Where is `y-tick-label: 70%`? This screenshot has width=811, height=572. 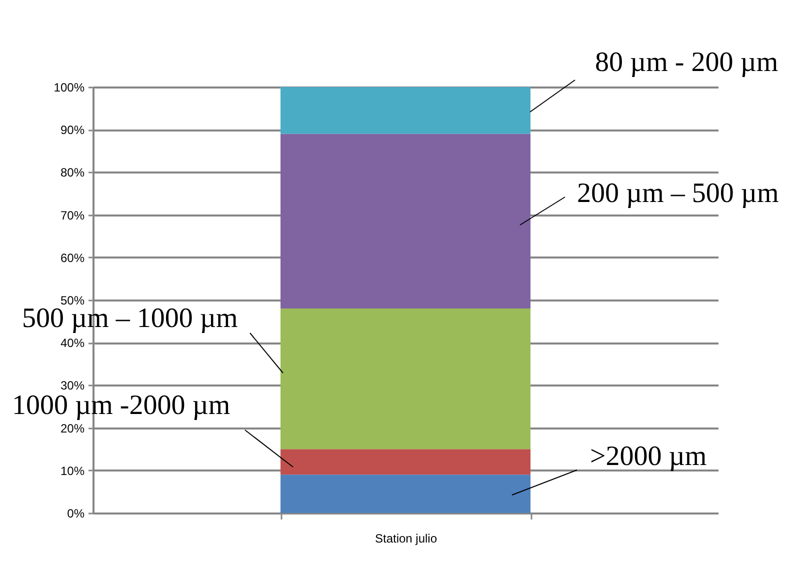 y-tick-label: 70% is located at coordinates (72, 215).